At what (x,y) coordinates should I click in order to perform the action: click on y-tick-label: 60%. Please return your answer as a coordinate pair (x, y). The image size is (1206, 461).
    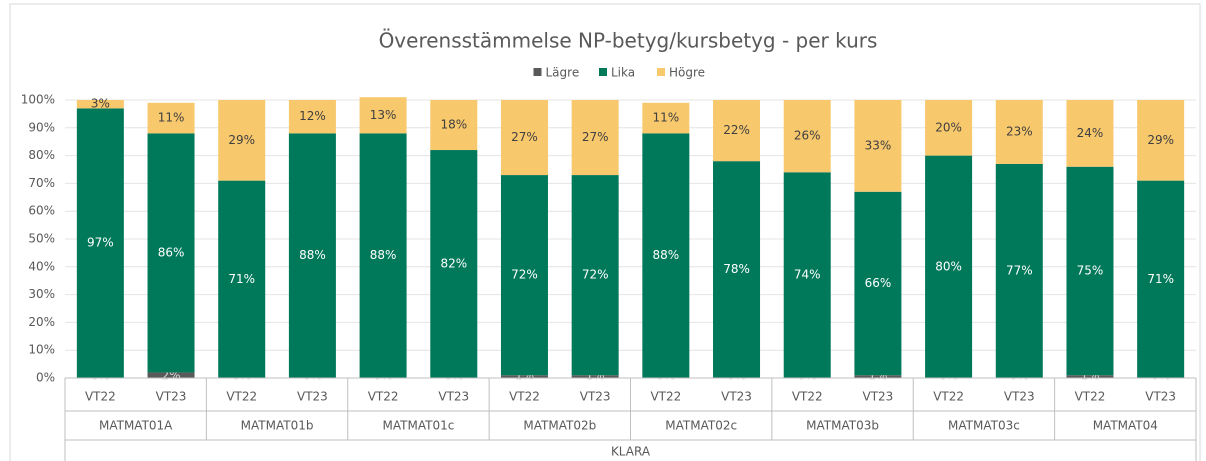
    Looking at the image, I should click on (41, 211).